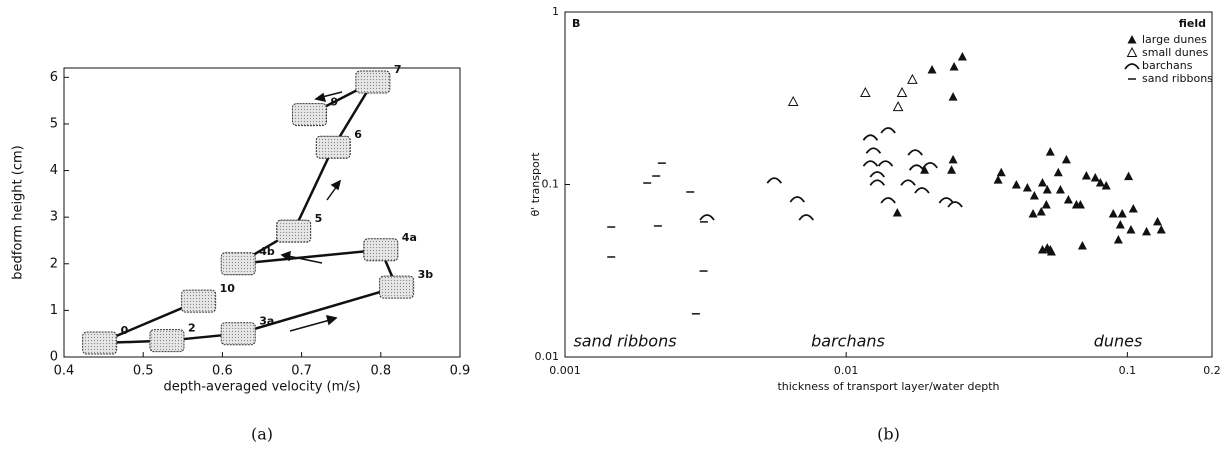 The image size is (1229, 454). I want to click on y-tick-label: 2, so click(54, 263).